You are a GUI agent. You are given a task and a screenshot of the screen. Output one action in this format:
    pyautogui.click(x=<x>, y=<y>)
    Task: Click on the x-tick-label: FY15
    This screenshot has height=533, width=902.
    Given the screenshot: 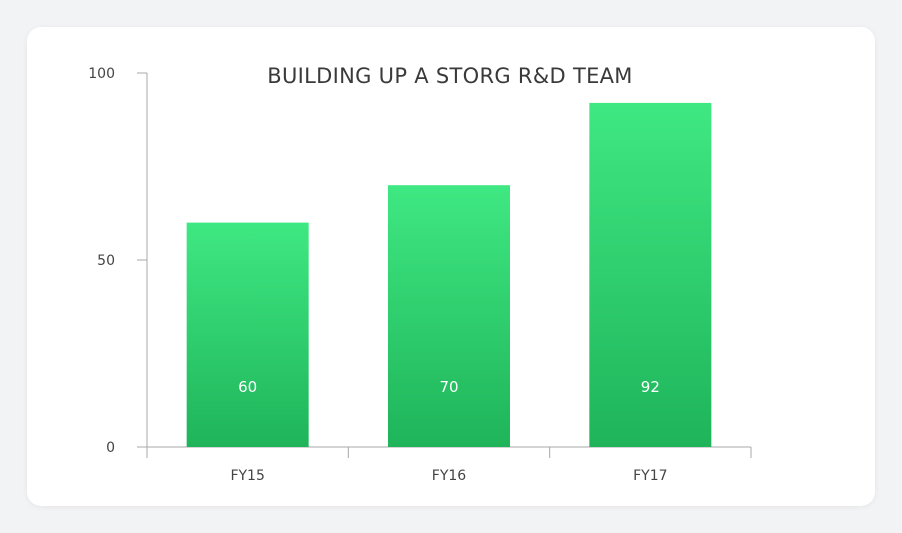 What is the action you would take?
    pyautogui.click(x=247, y=476)
    